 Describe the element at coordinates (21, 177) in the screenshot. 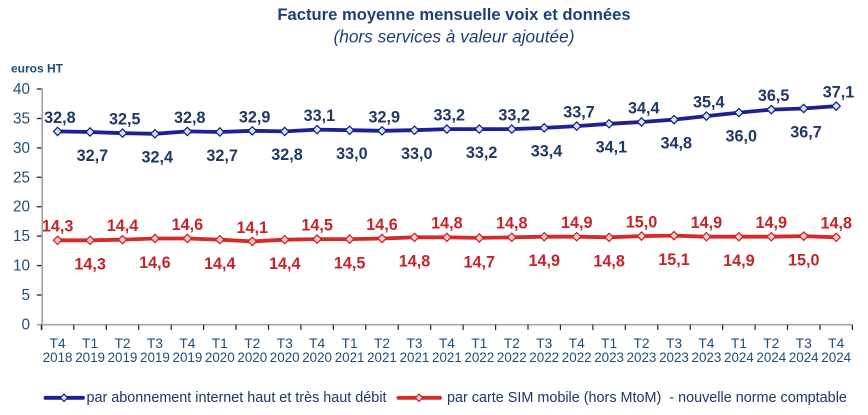

I see `svg-text: 25` at that location.